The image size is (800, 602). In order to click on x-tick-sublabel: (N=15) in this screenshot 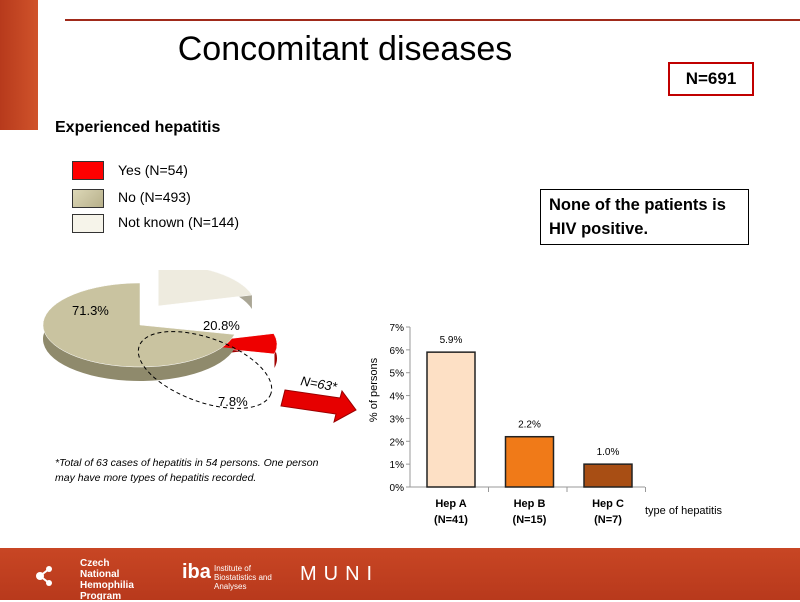, I will do `click(530, 520)`.